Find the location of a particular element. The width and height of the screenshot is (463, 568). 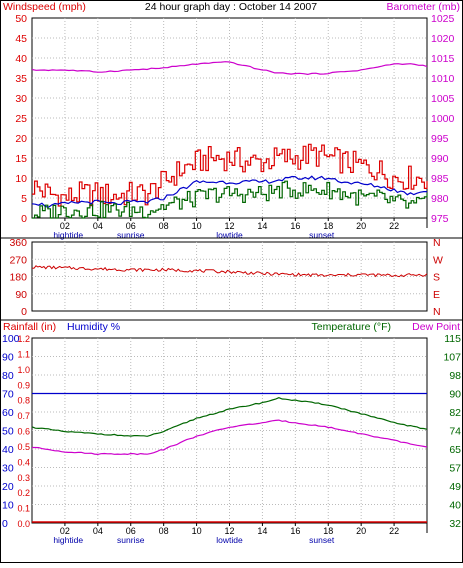

compass-tick-label: W is located at coordinates (438, 260).